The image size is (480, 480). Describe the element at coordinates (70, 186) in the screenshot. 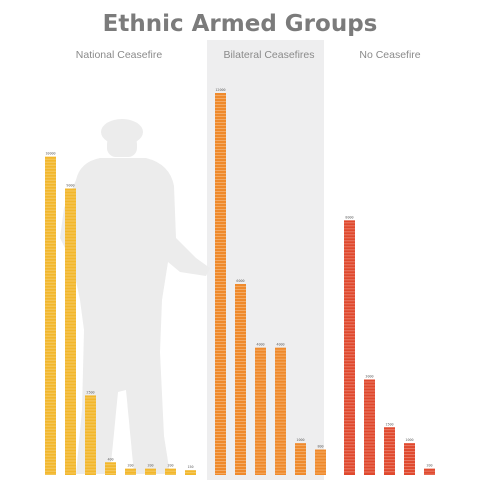

I see `value-label-national-ceasefire-2: 9000` at that location.